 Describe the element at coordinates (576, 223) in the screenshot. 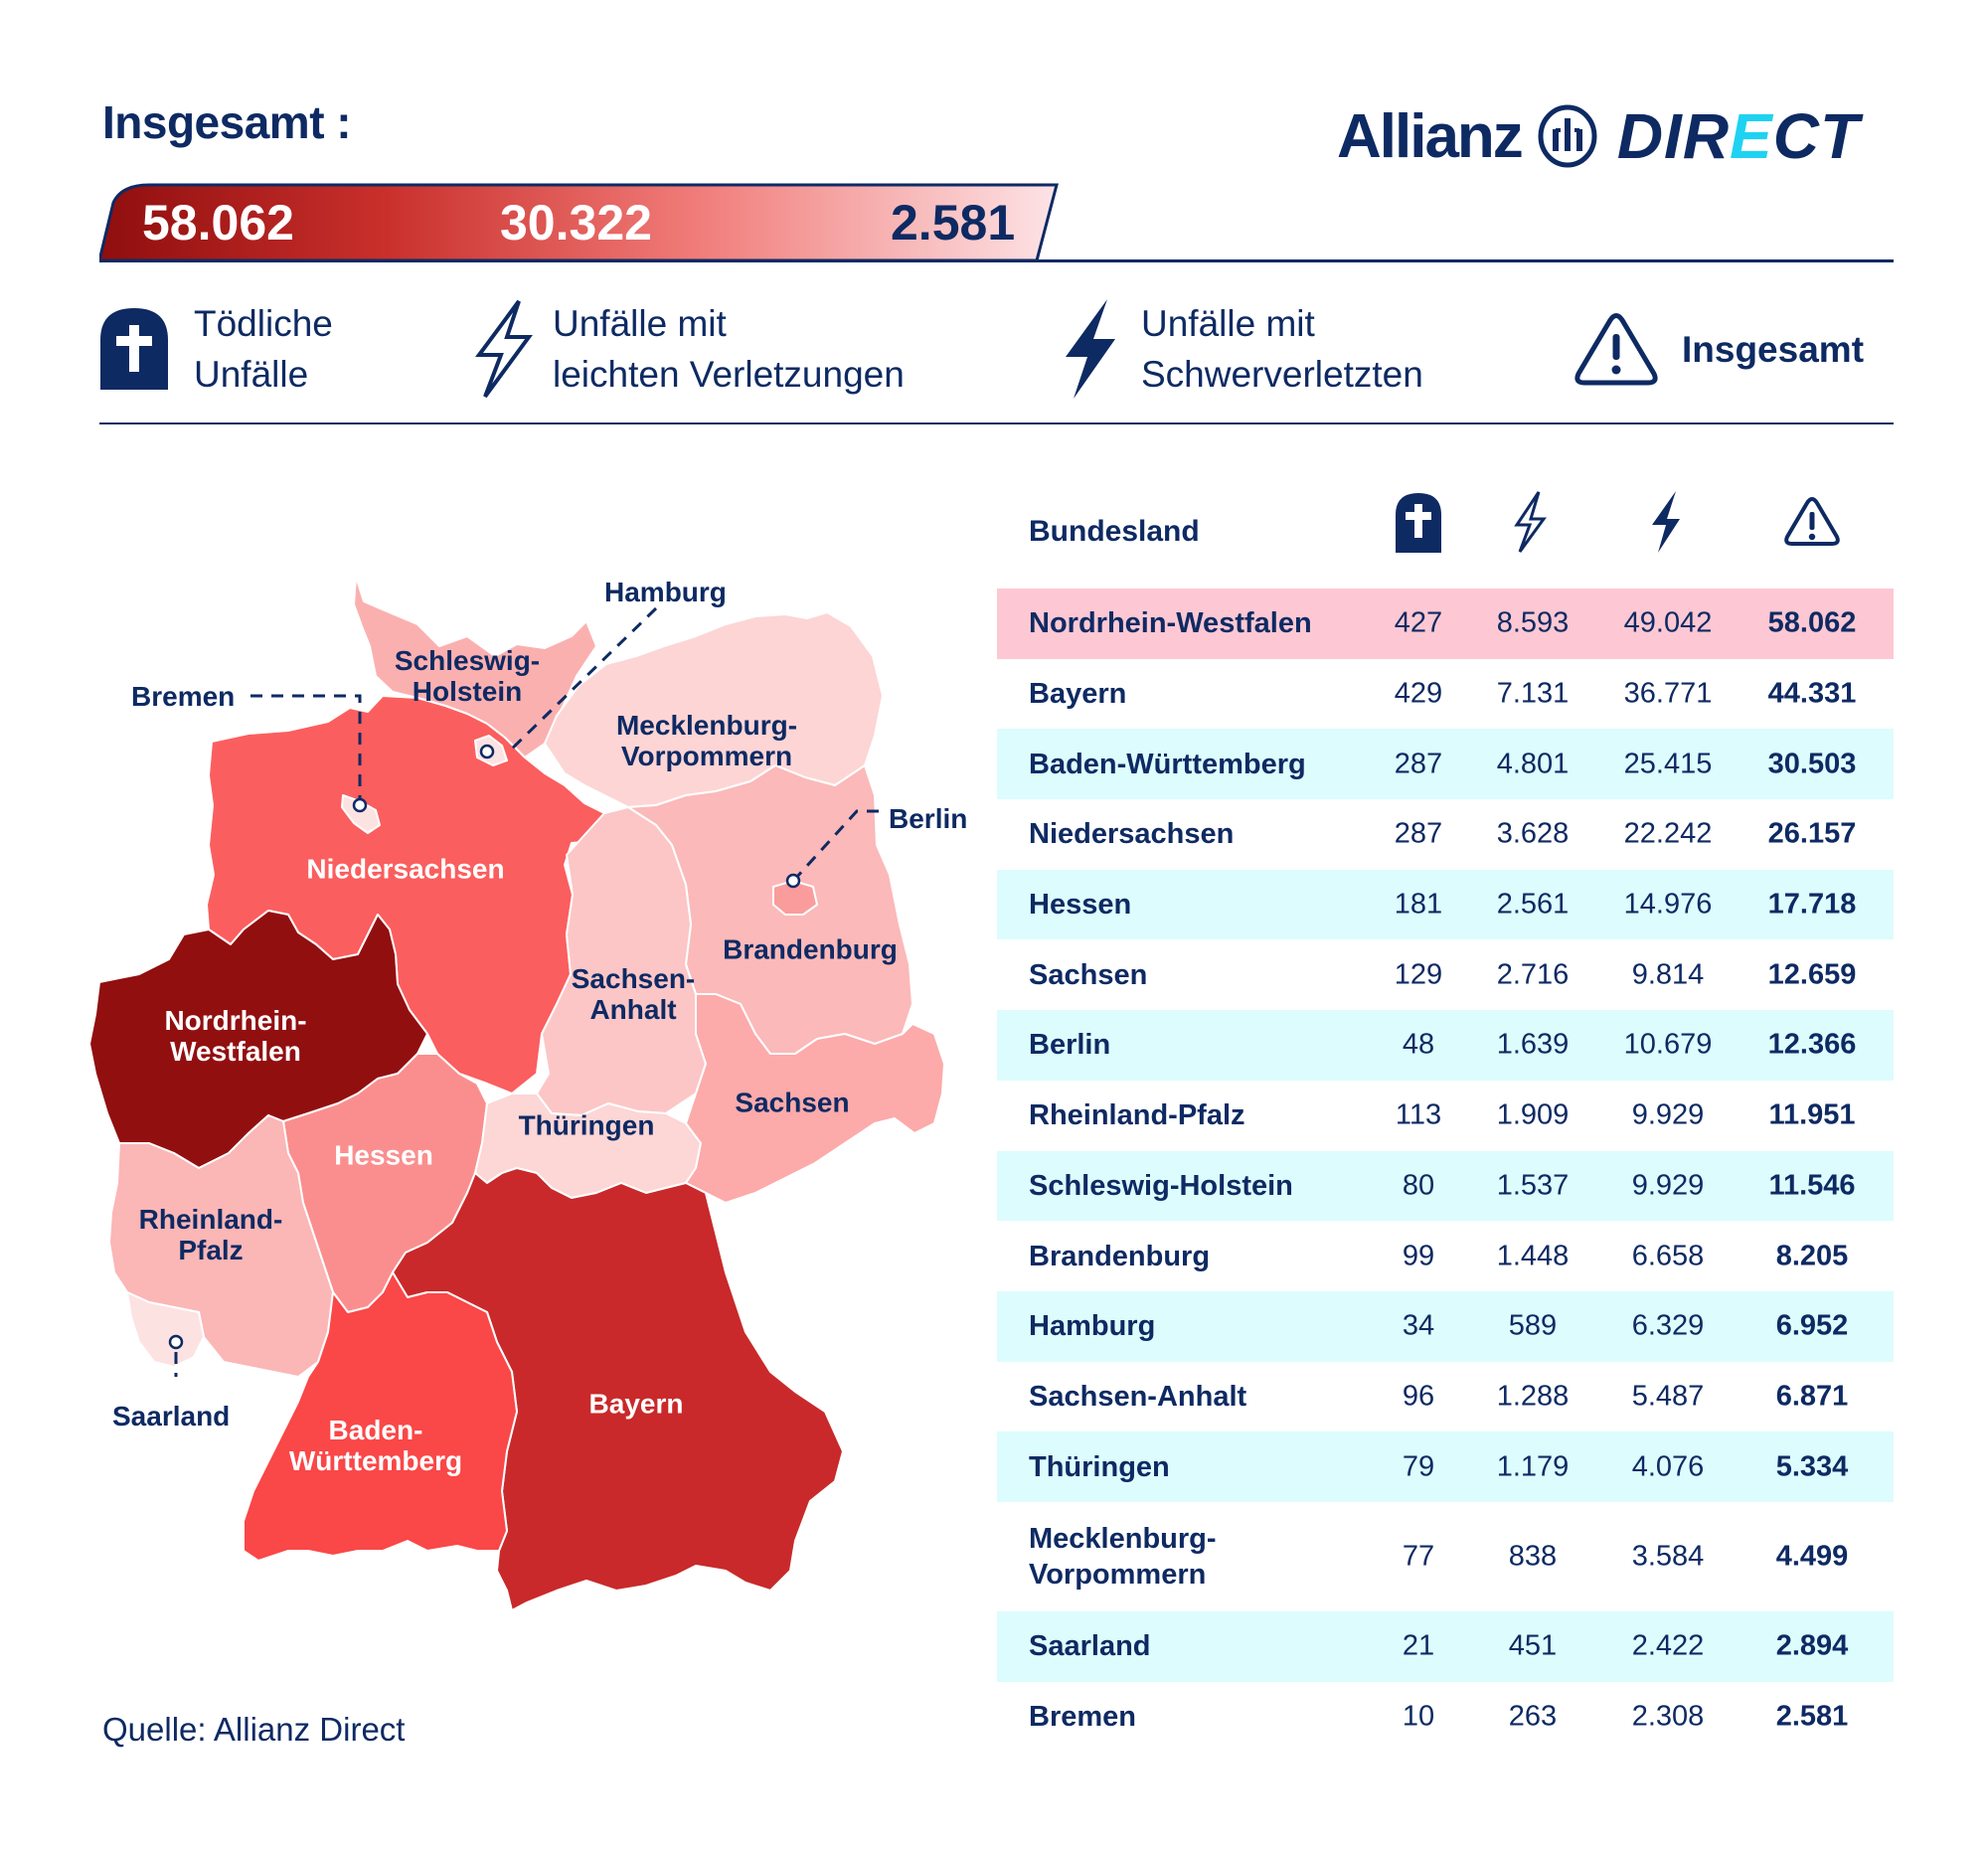

I see `total-mid: 30.322` at that location.